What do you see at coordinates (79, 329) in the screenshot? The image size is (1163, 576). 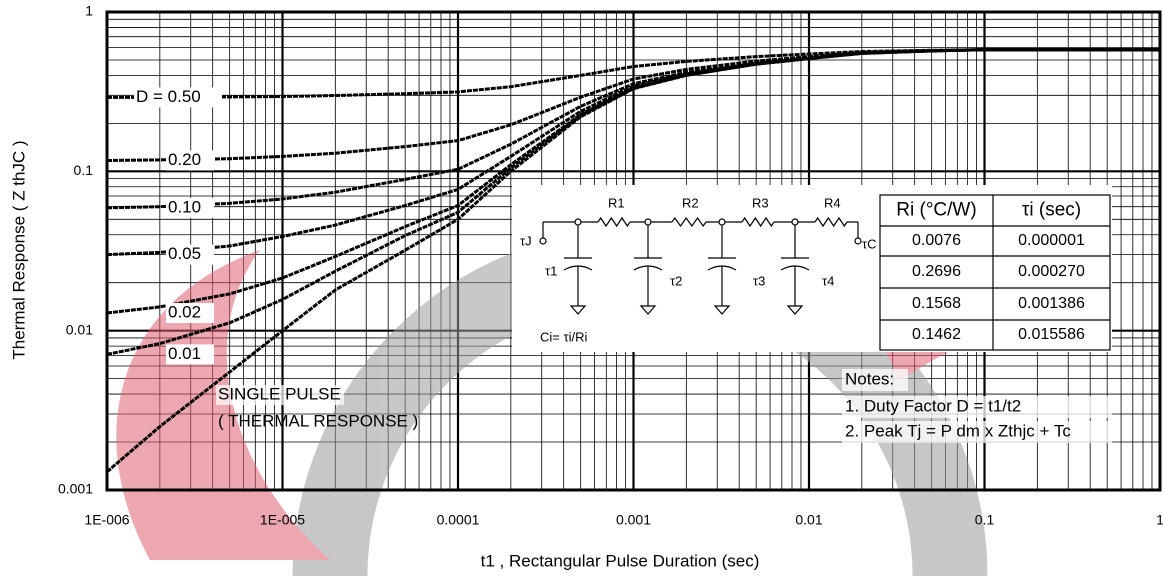 I see `y-tick-label: 0.01` at bounding box center [79, 329].